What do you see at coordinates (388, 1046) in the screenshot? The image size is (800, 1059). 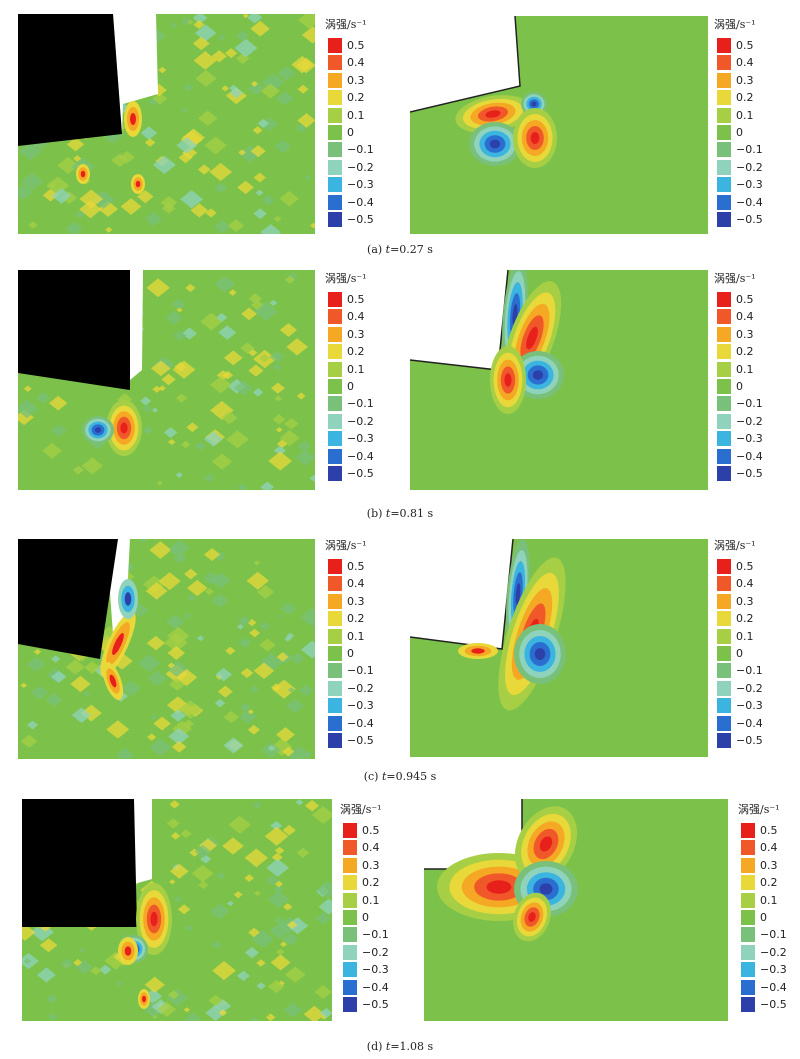 I see `caption-d-var: t` at bounding box center [388, 1046].